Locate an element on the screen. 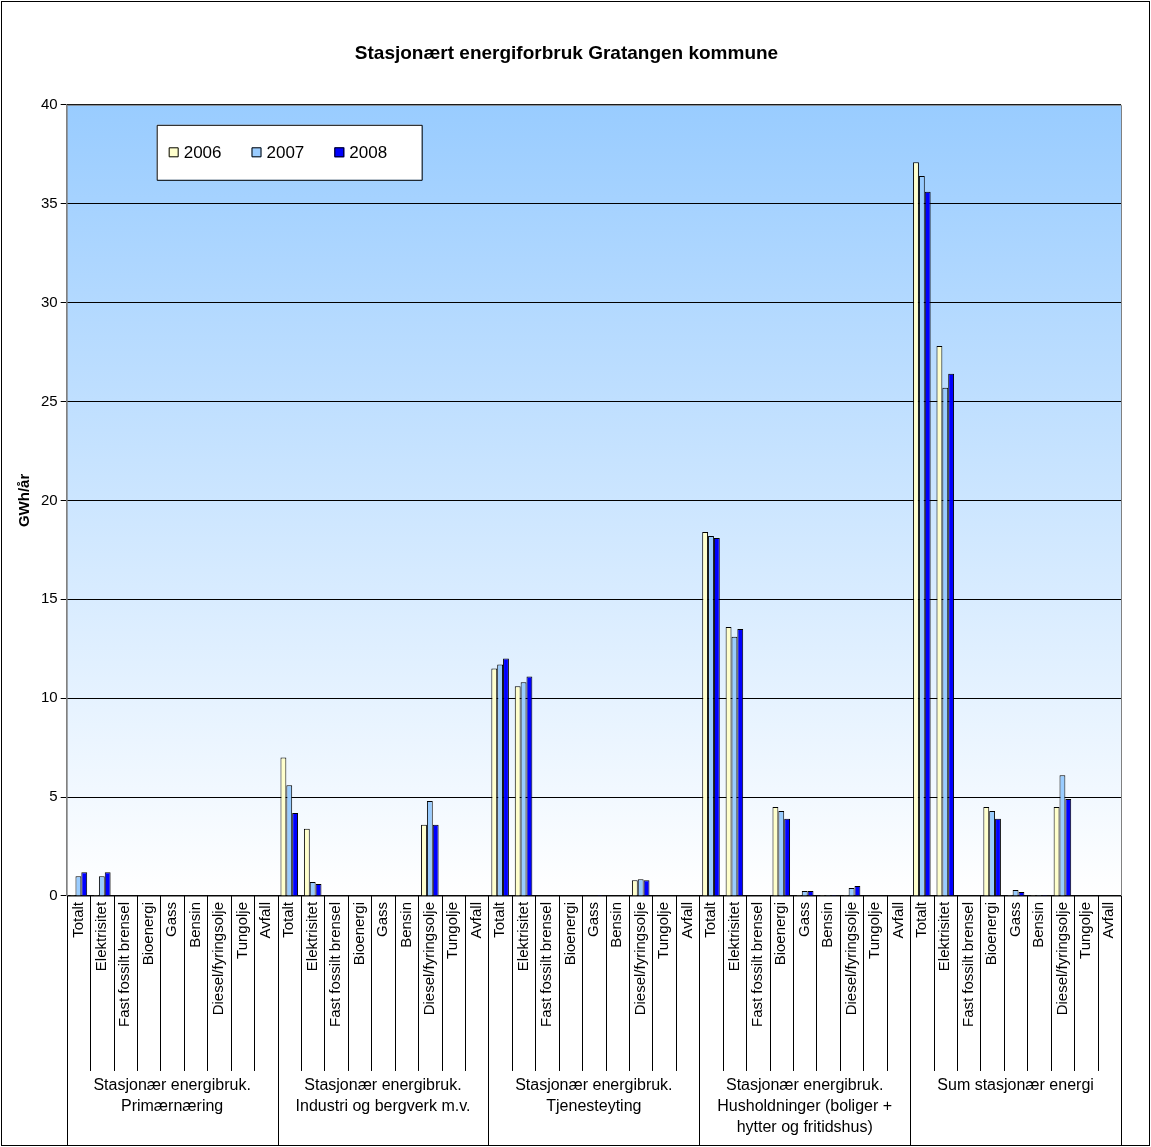 The height and width of the screenshot is (1147, 1151). y-axis-title: GWh/år is located at coordinates (24, 500).